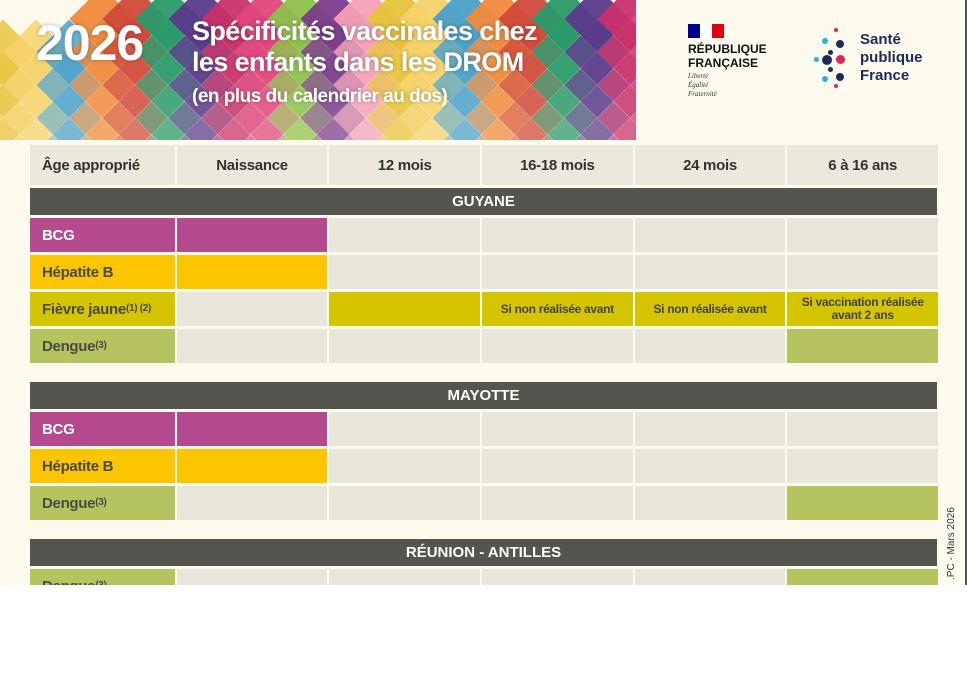 This screenshot has width=967, height=677. What do you see at coordinates (358, 62) in the screenshot?
I see `title-line: les enfants dans les DROM` at bounding box center [358, 62].